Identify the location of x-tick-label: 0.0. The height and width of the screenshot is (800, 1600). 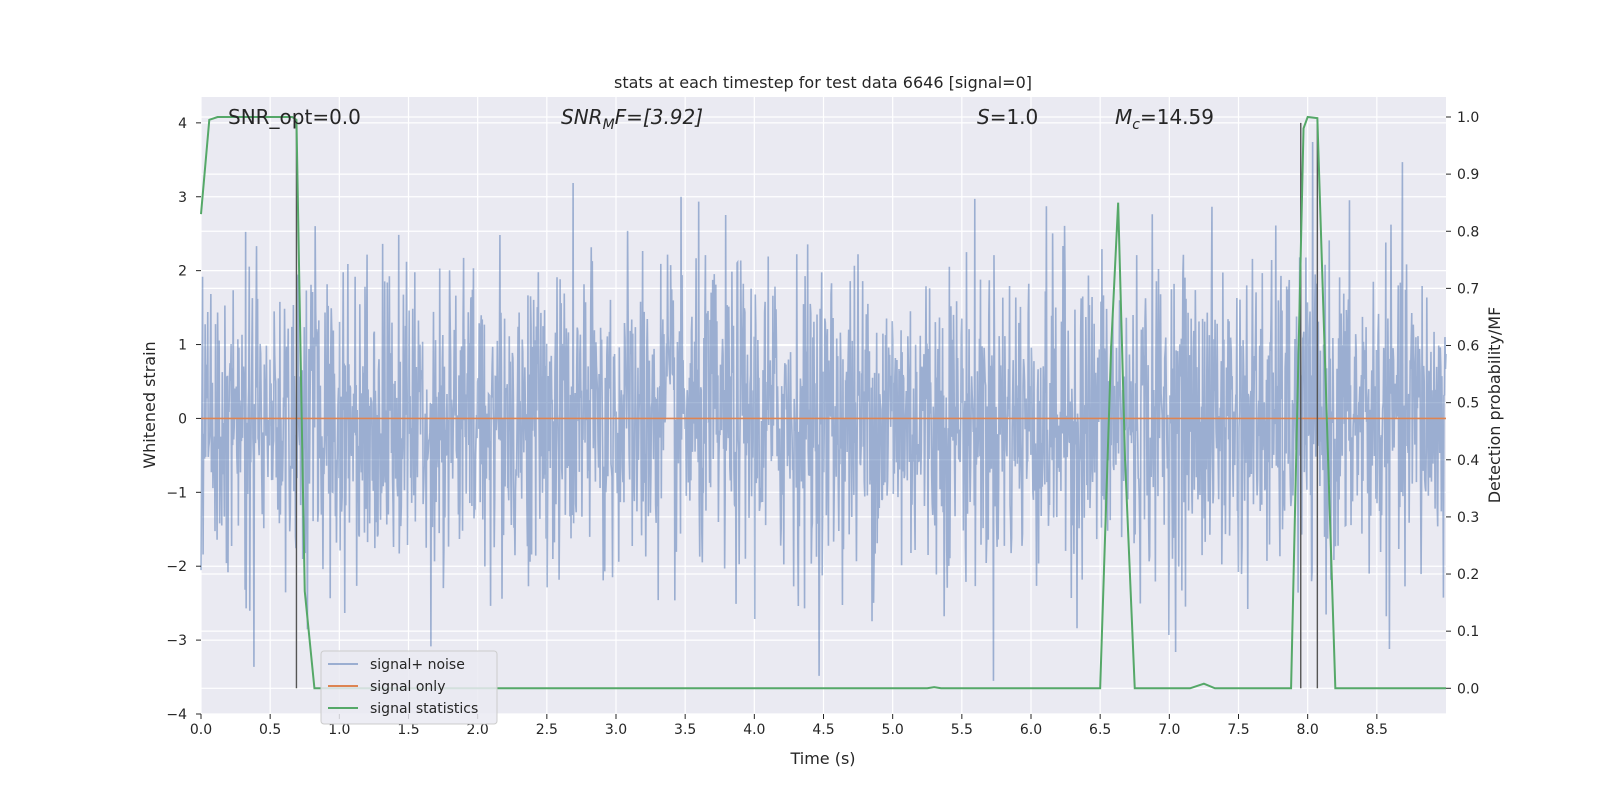
(201, 730).